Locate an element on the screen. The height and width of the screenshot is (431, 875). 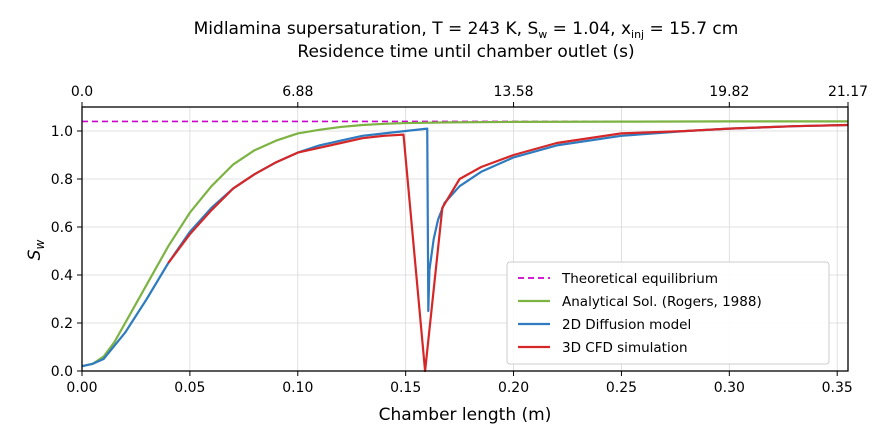
top-tick-label-0: 0.0 is located at coordinates (82, 92).